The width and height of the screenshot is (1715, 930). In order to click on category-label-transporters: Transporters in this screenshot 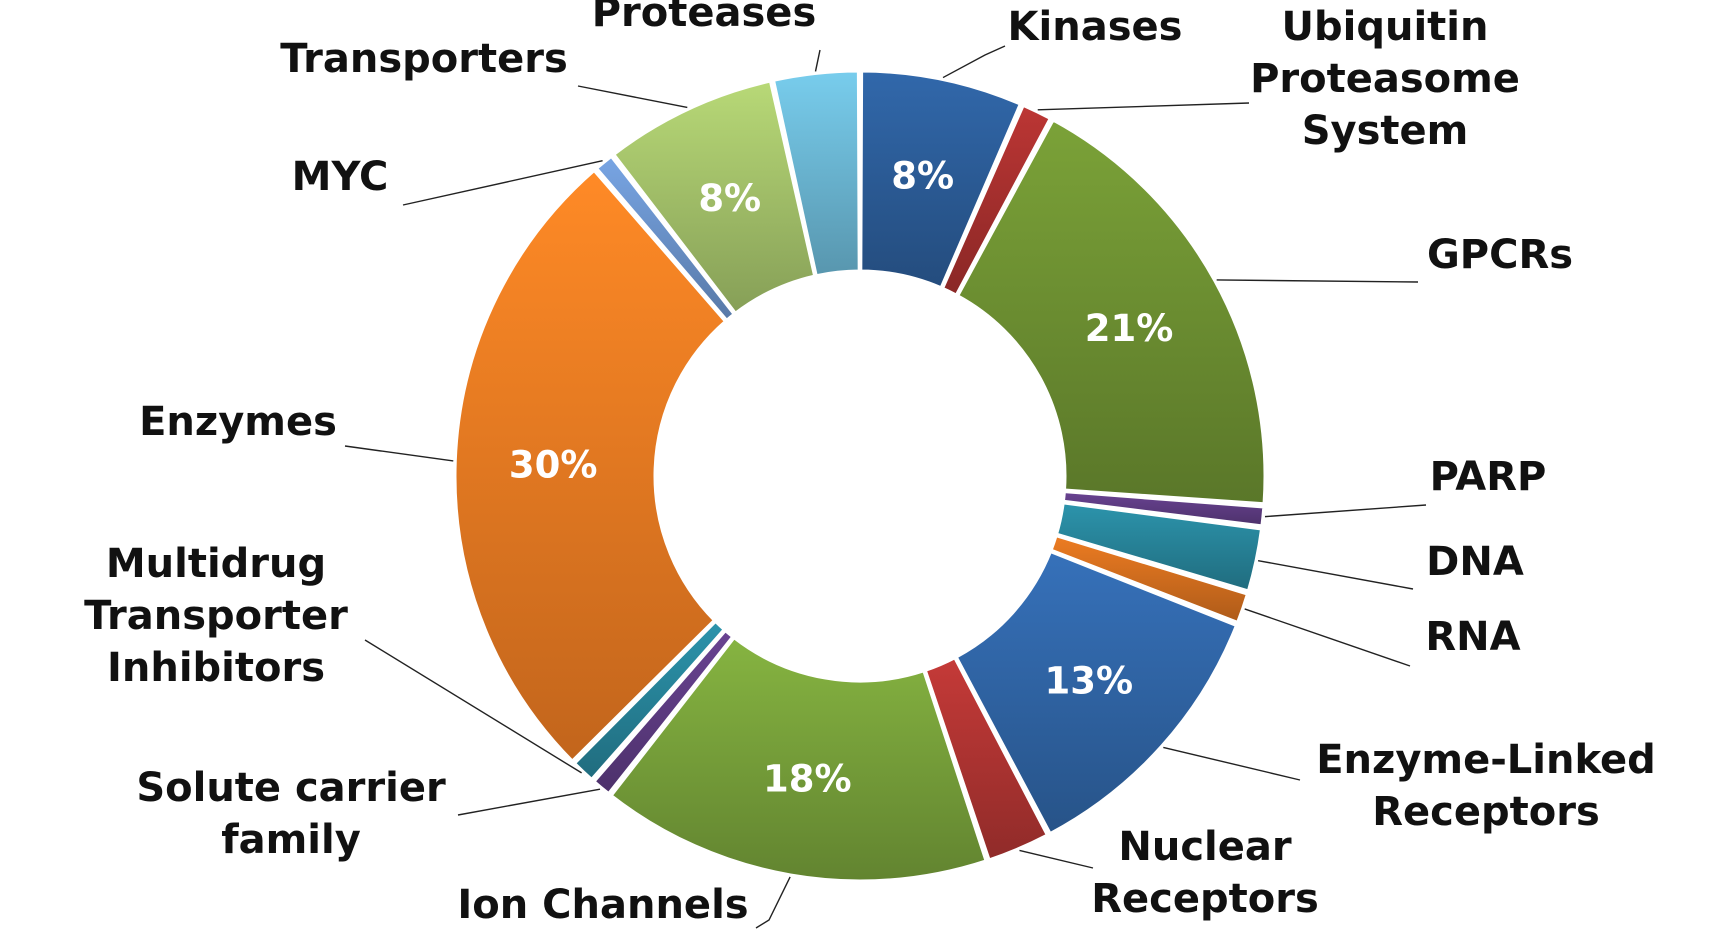, I will do `click(424, 59)`.